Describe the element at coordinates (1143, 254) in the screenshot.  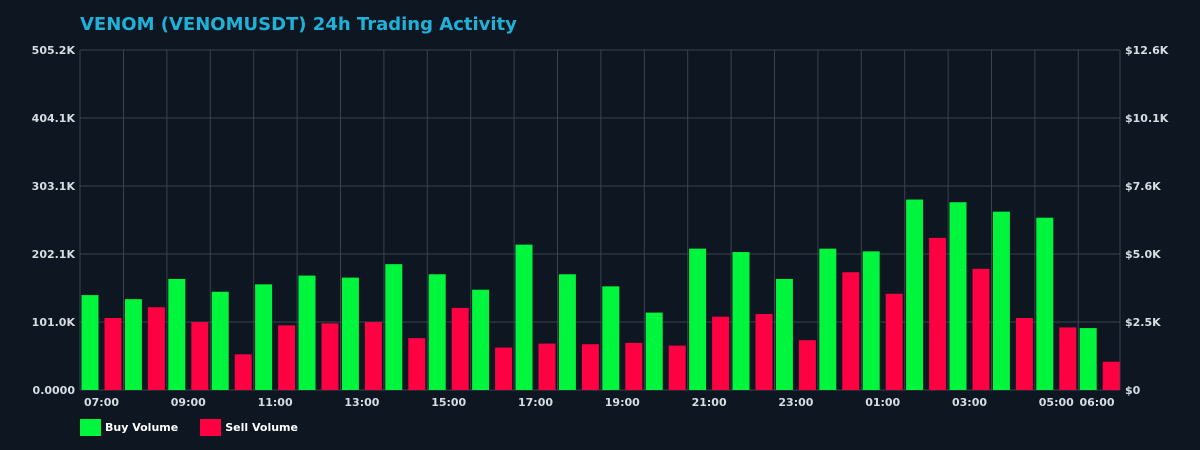
I see `y-right-tick-label: $5.0K` at that location.